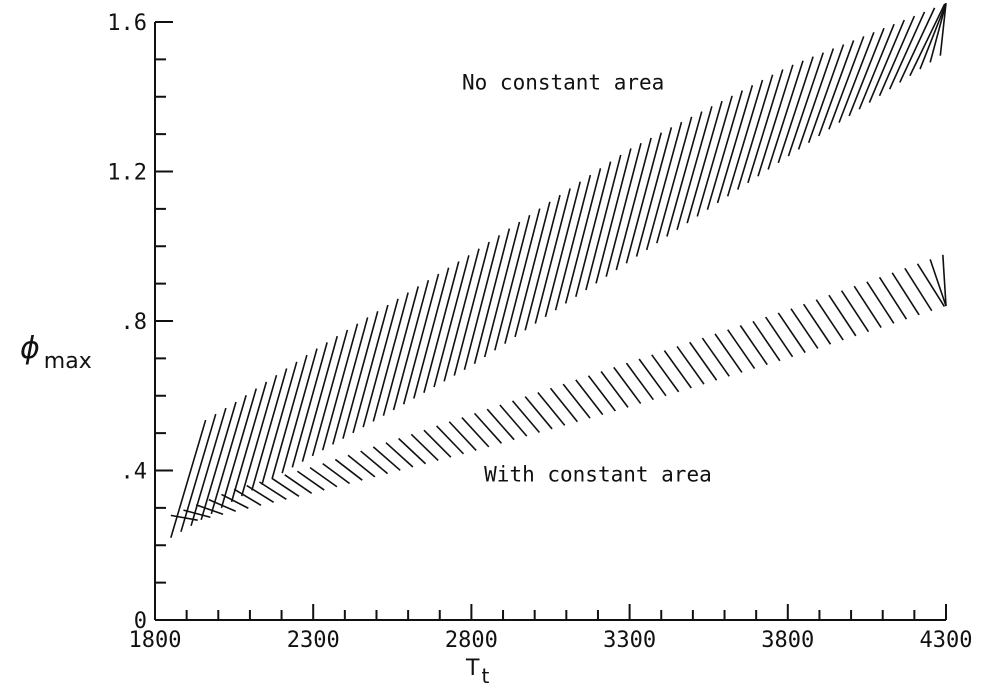 Image resolution: width=984 pixels, height=691 pixels. What do you see at coordinates (485, 676) in the screenshot?
I see `x-axis-subscript: t` at bounding box center [485, 676].